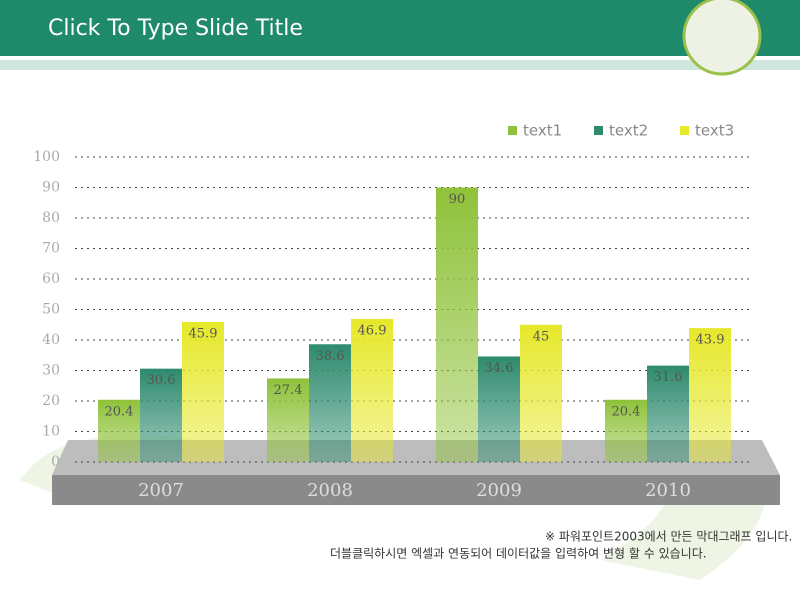 The height and width of the screenshot is (600, 800). What do you see at coordinates (55, 462) in the screenshot?
I see `y-tick-label: 0` at bounding box center [55, 462].